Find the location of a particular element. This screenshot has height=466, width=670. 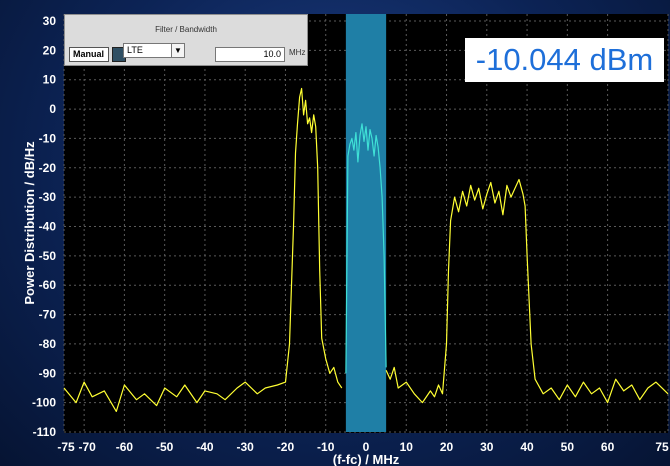

x-tick-label: -75 is located at coordinates (66, 447).